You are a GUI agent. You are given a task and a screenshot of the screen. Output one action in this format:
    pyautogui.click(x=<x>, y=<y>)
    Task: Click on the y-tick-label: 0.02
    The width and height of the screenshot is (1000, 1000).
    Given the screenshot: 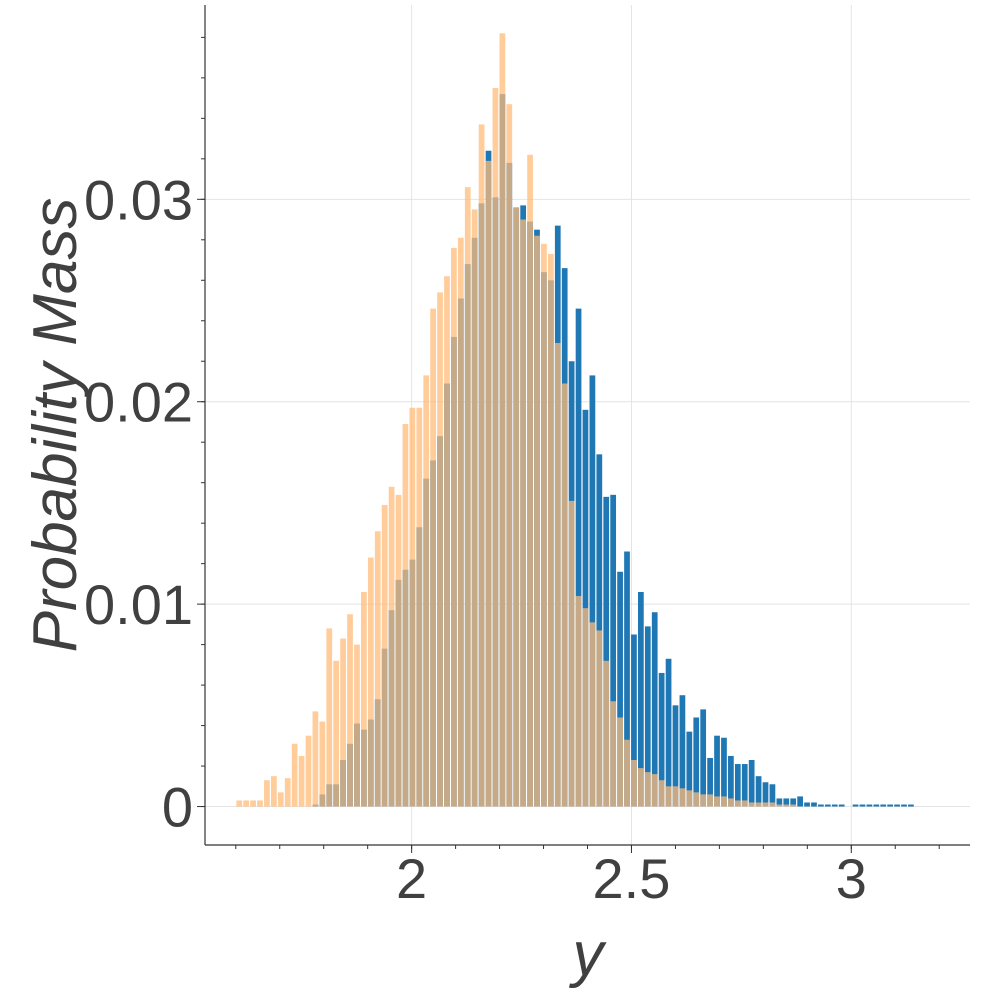 What is the action you would take?
    pyautogui.click(x=138, y=402)
    